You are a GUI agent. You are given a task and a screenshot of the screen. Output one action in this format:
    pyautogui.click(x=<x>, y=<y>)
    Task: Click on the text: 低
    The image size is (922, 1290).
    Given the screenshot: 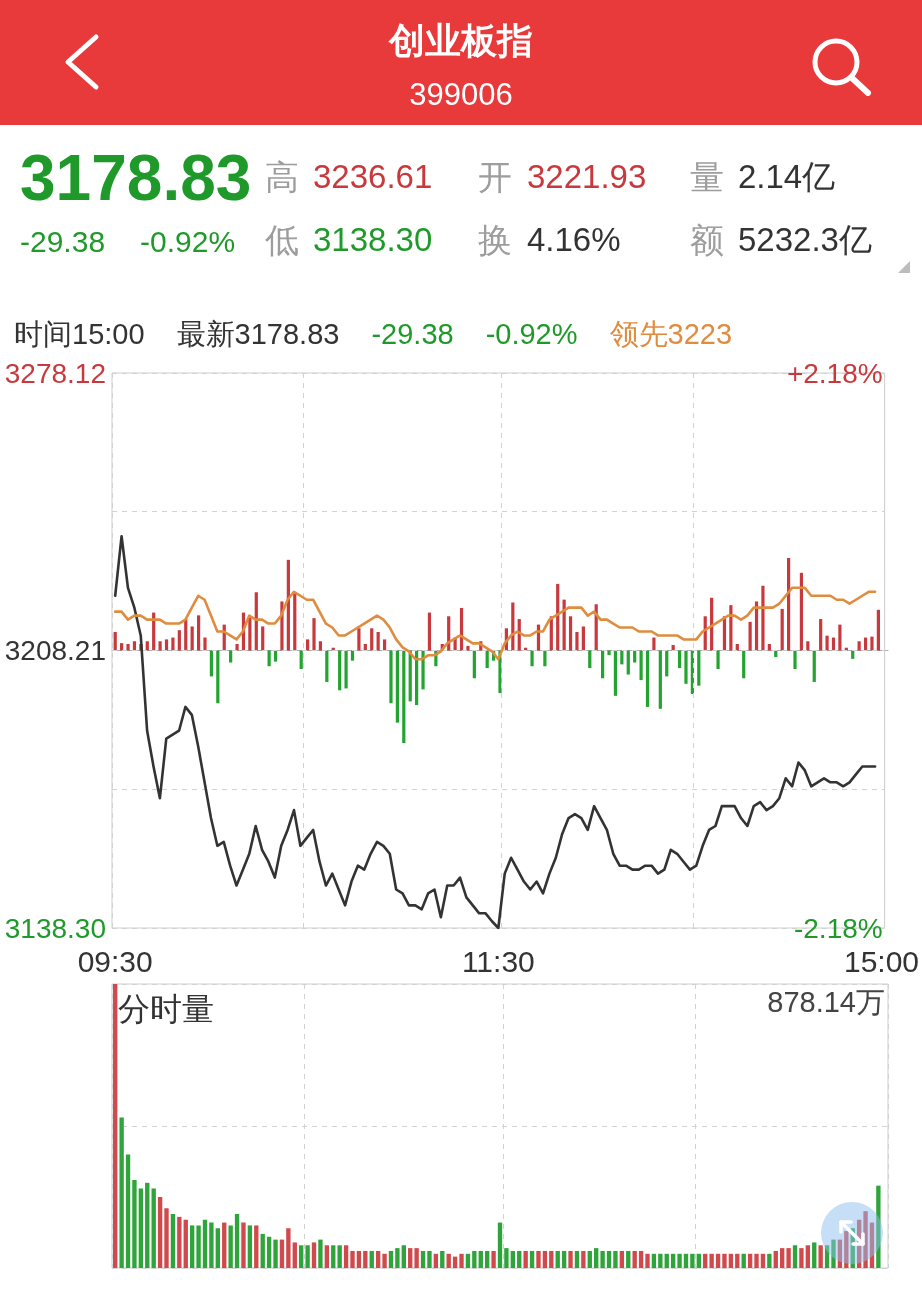 What is the action you would take?
    pyautogui.click(x=282, y=240)
    